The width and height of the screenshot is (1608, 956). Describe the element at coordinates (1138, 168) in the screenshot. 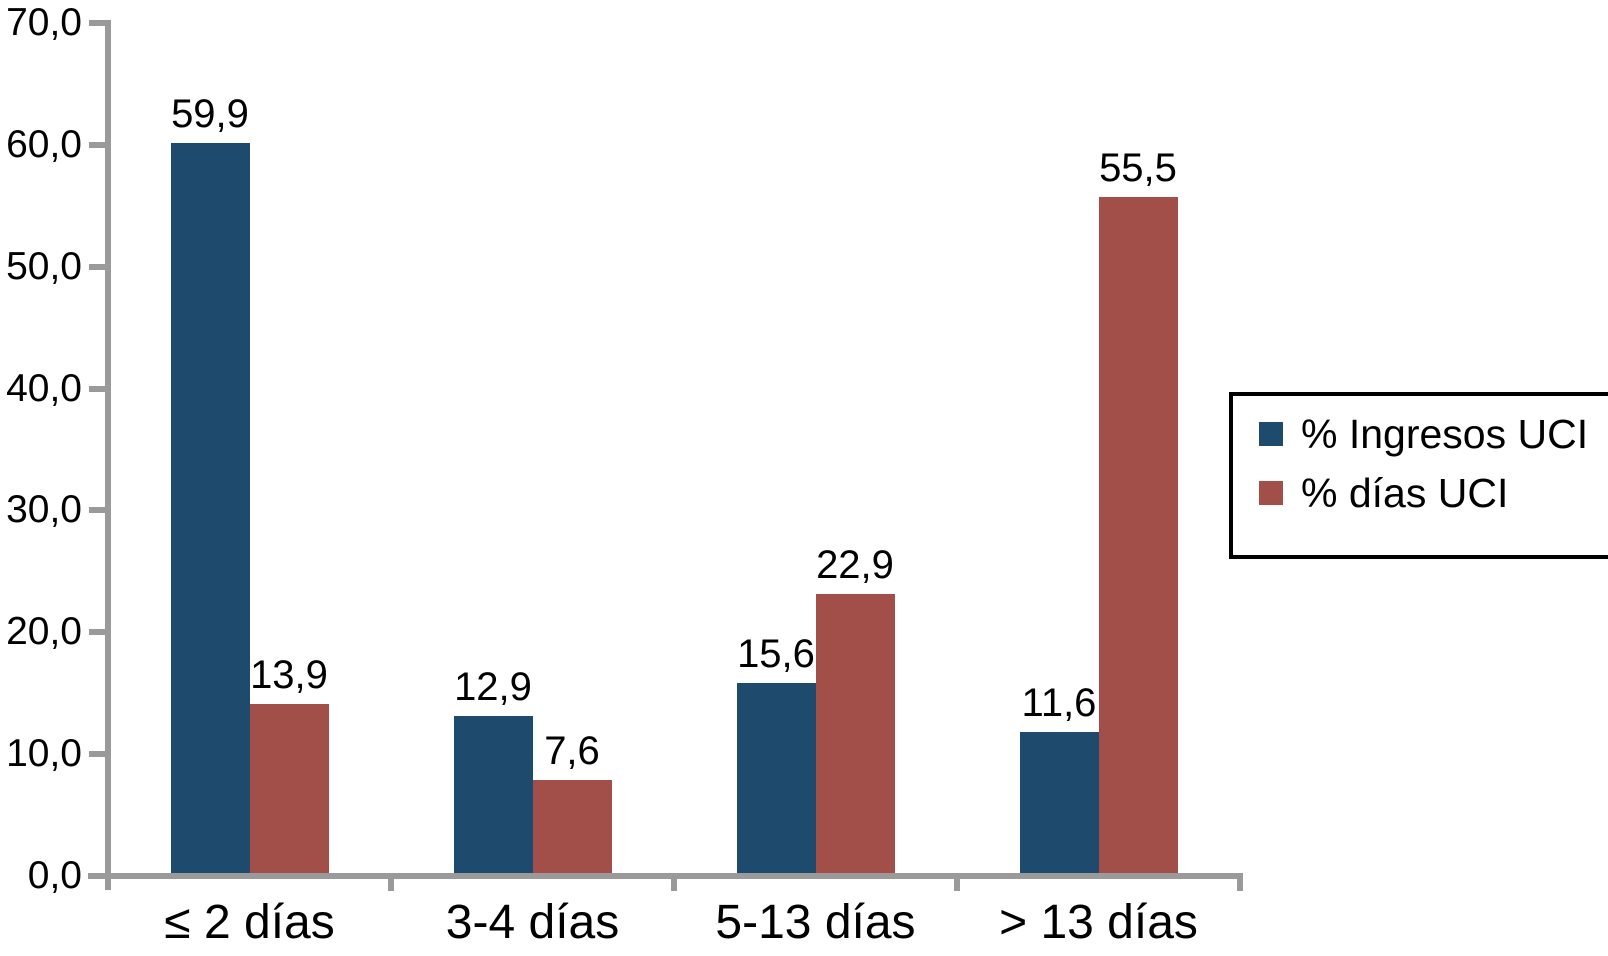

I see `bar-value-label: 55,5` at that location.